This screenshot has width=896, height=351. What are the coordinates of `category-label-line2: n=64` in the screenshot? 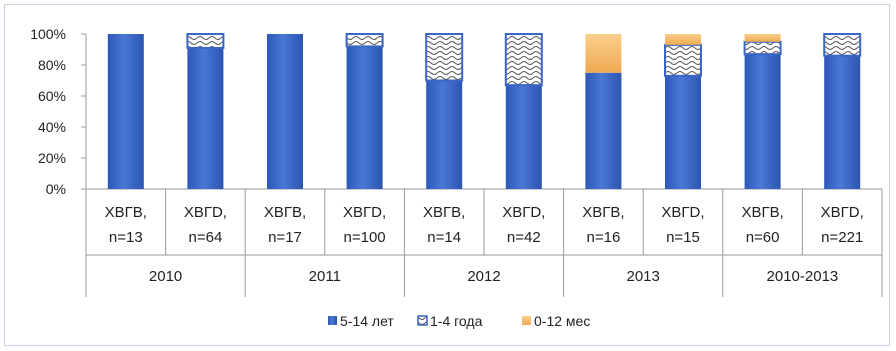 It's located at (206, 237).